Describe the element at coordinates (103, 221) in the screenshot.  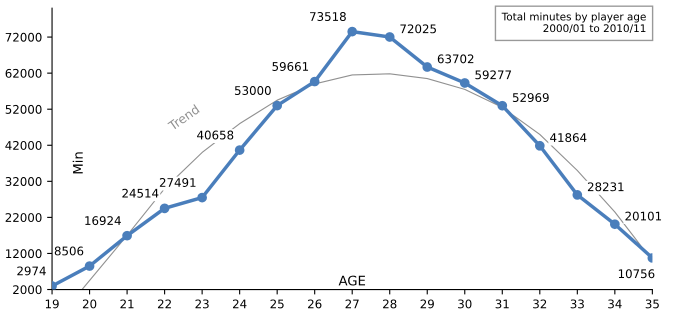
I see `data-label: 16924` at that location.